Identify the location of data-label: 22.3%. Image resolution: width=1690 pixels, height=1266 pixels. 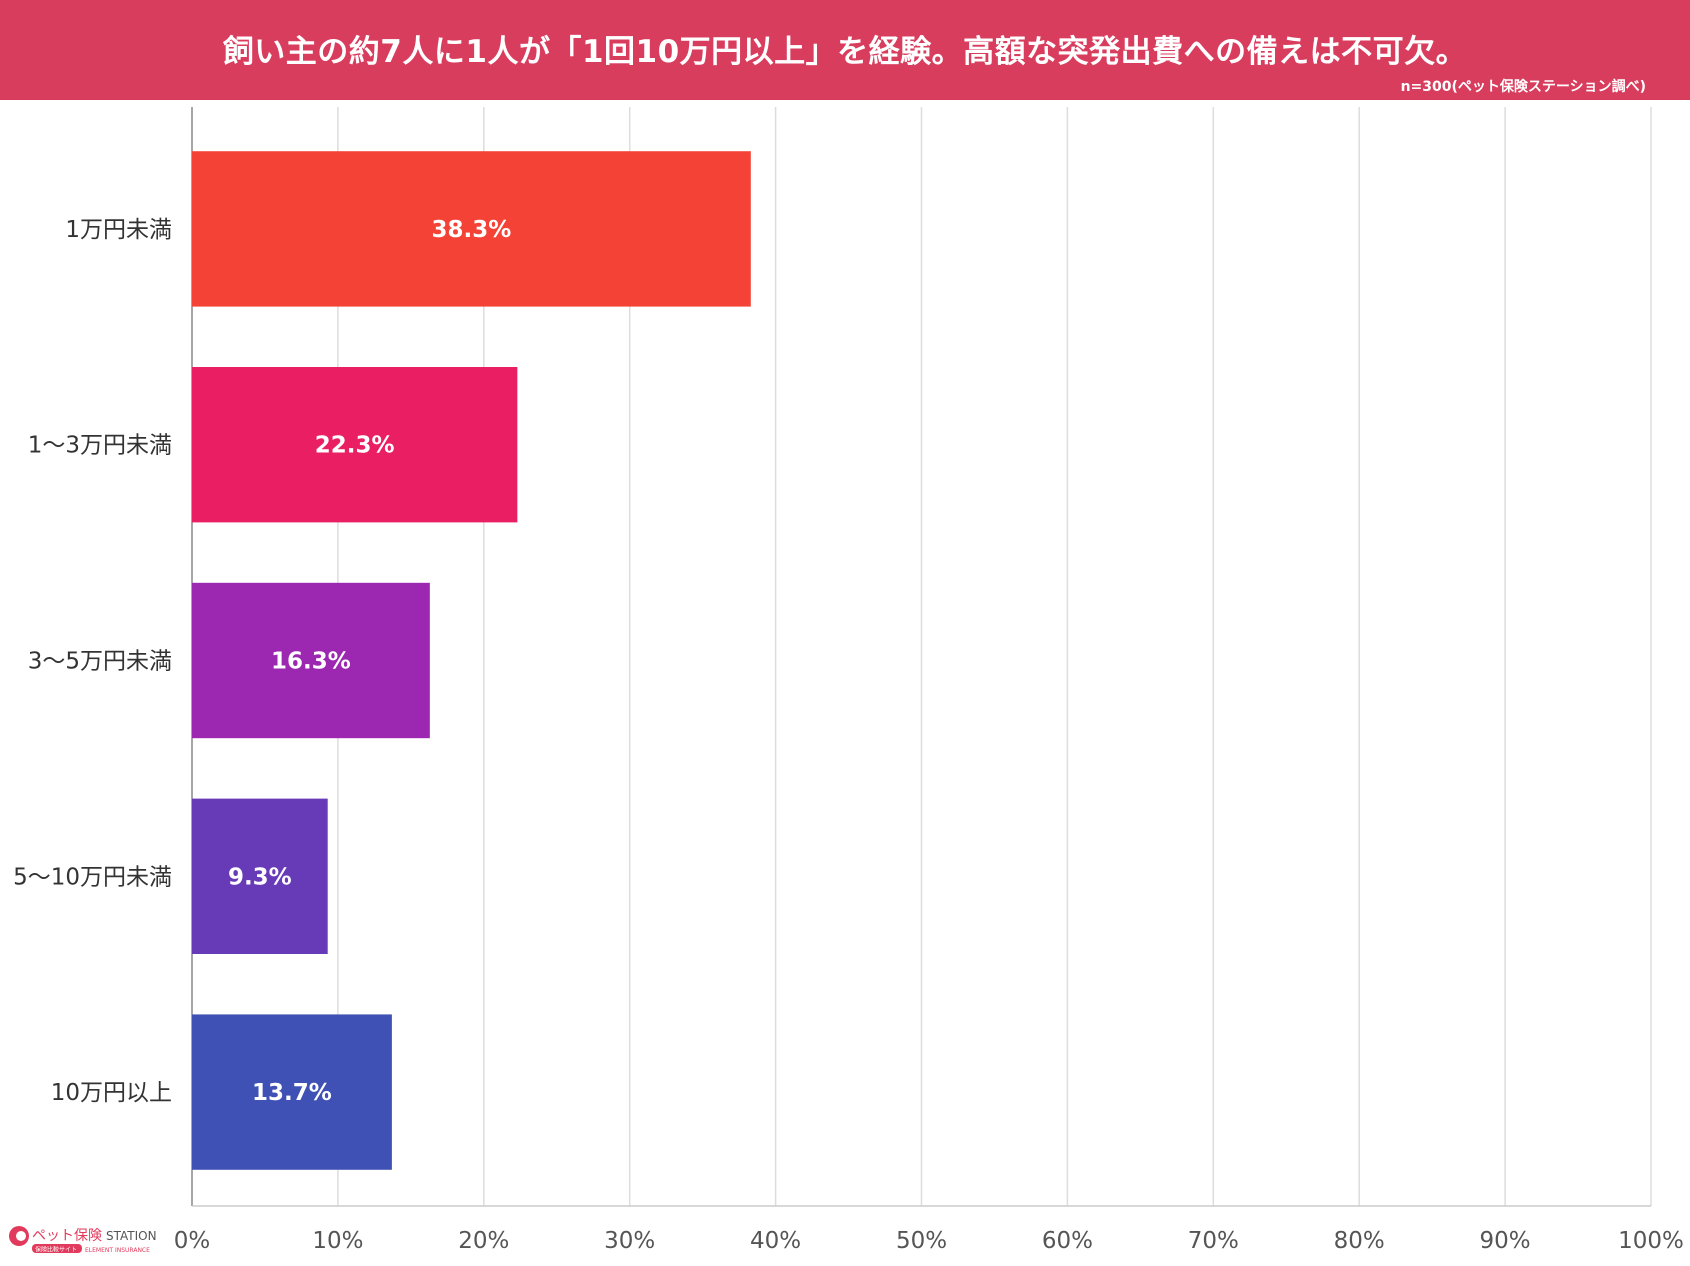
(355, 446).